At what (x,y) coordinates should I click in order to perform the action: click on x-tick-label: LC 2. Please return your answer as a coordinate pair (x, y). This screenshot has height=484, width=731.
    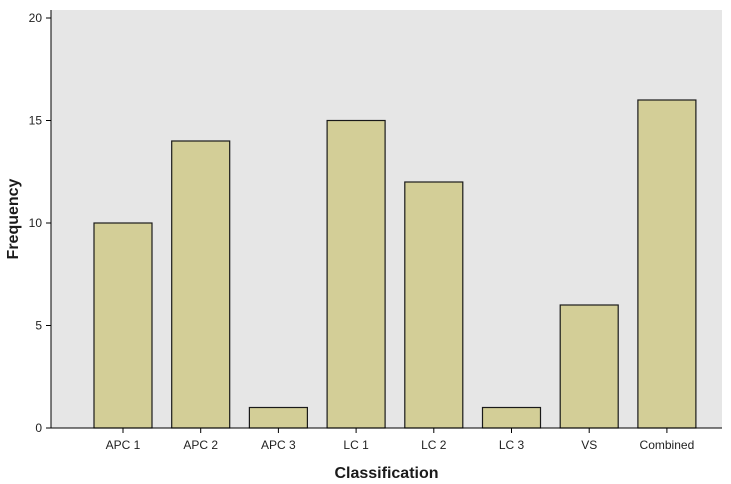
    Looking at the image, I should click on (434, 445).